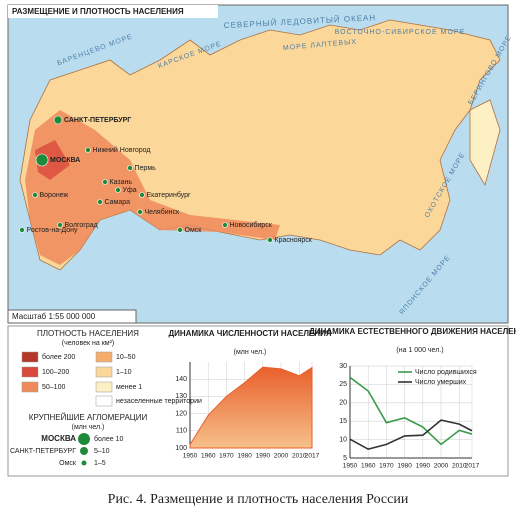 The height and width of the screenshot is (511, 516). Describe the element at coordinates (294, 240) in the screenshot. I see `city-label: Красноярск` at that location.